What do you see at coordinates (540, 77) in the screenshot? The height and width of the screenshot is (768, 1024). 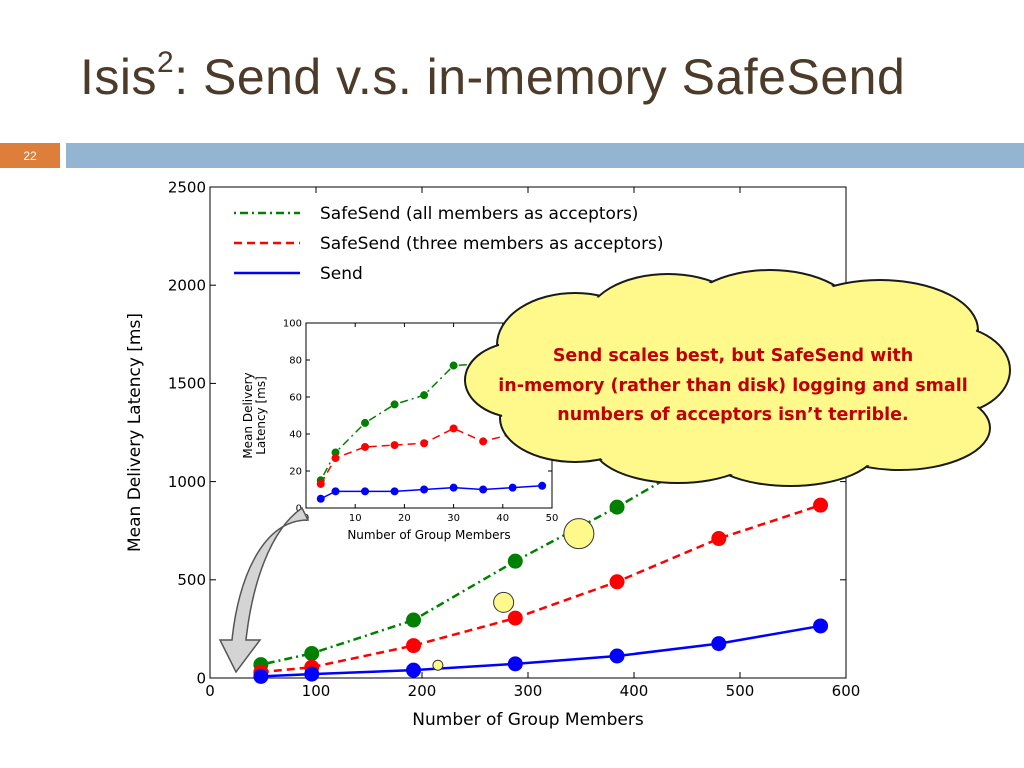 I see `title-rest: : Send v.s. in-memory SafeSend` at bounding box center [540, 77].